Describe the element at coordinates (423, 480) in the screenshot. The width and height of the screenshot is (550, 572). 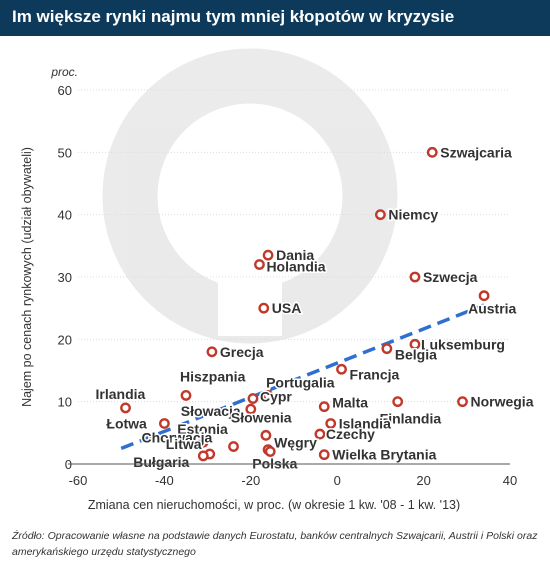
I see `x-tick-label: 20` at that location.